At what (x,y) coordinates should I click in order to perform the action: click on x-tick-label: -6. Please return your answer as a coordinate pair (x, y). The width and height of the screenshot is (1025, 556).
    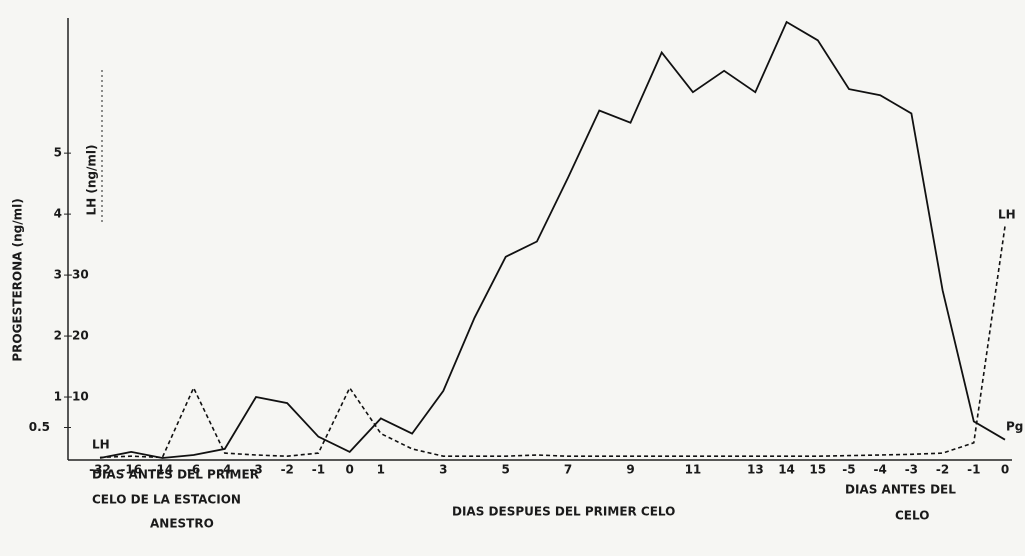
    Looking at the image, I should click on (193, 470).